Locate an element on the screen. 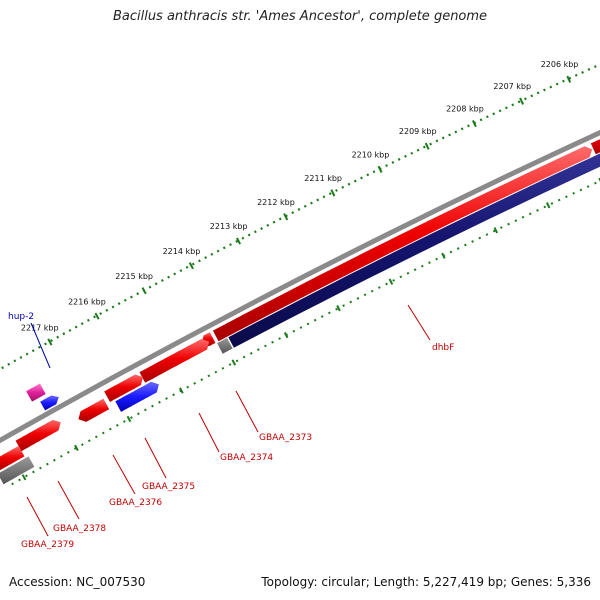  gene-gbaa2374 is located at coordinates (174, 361).